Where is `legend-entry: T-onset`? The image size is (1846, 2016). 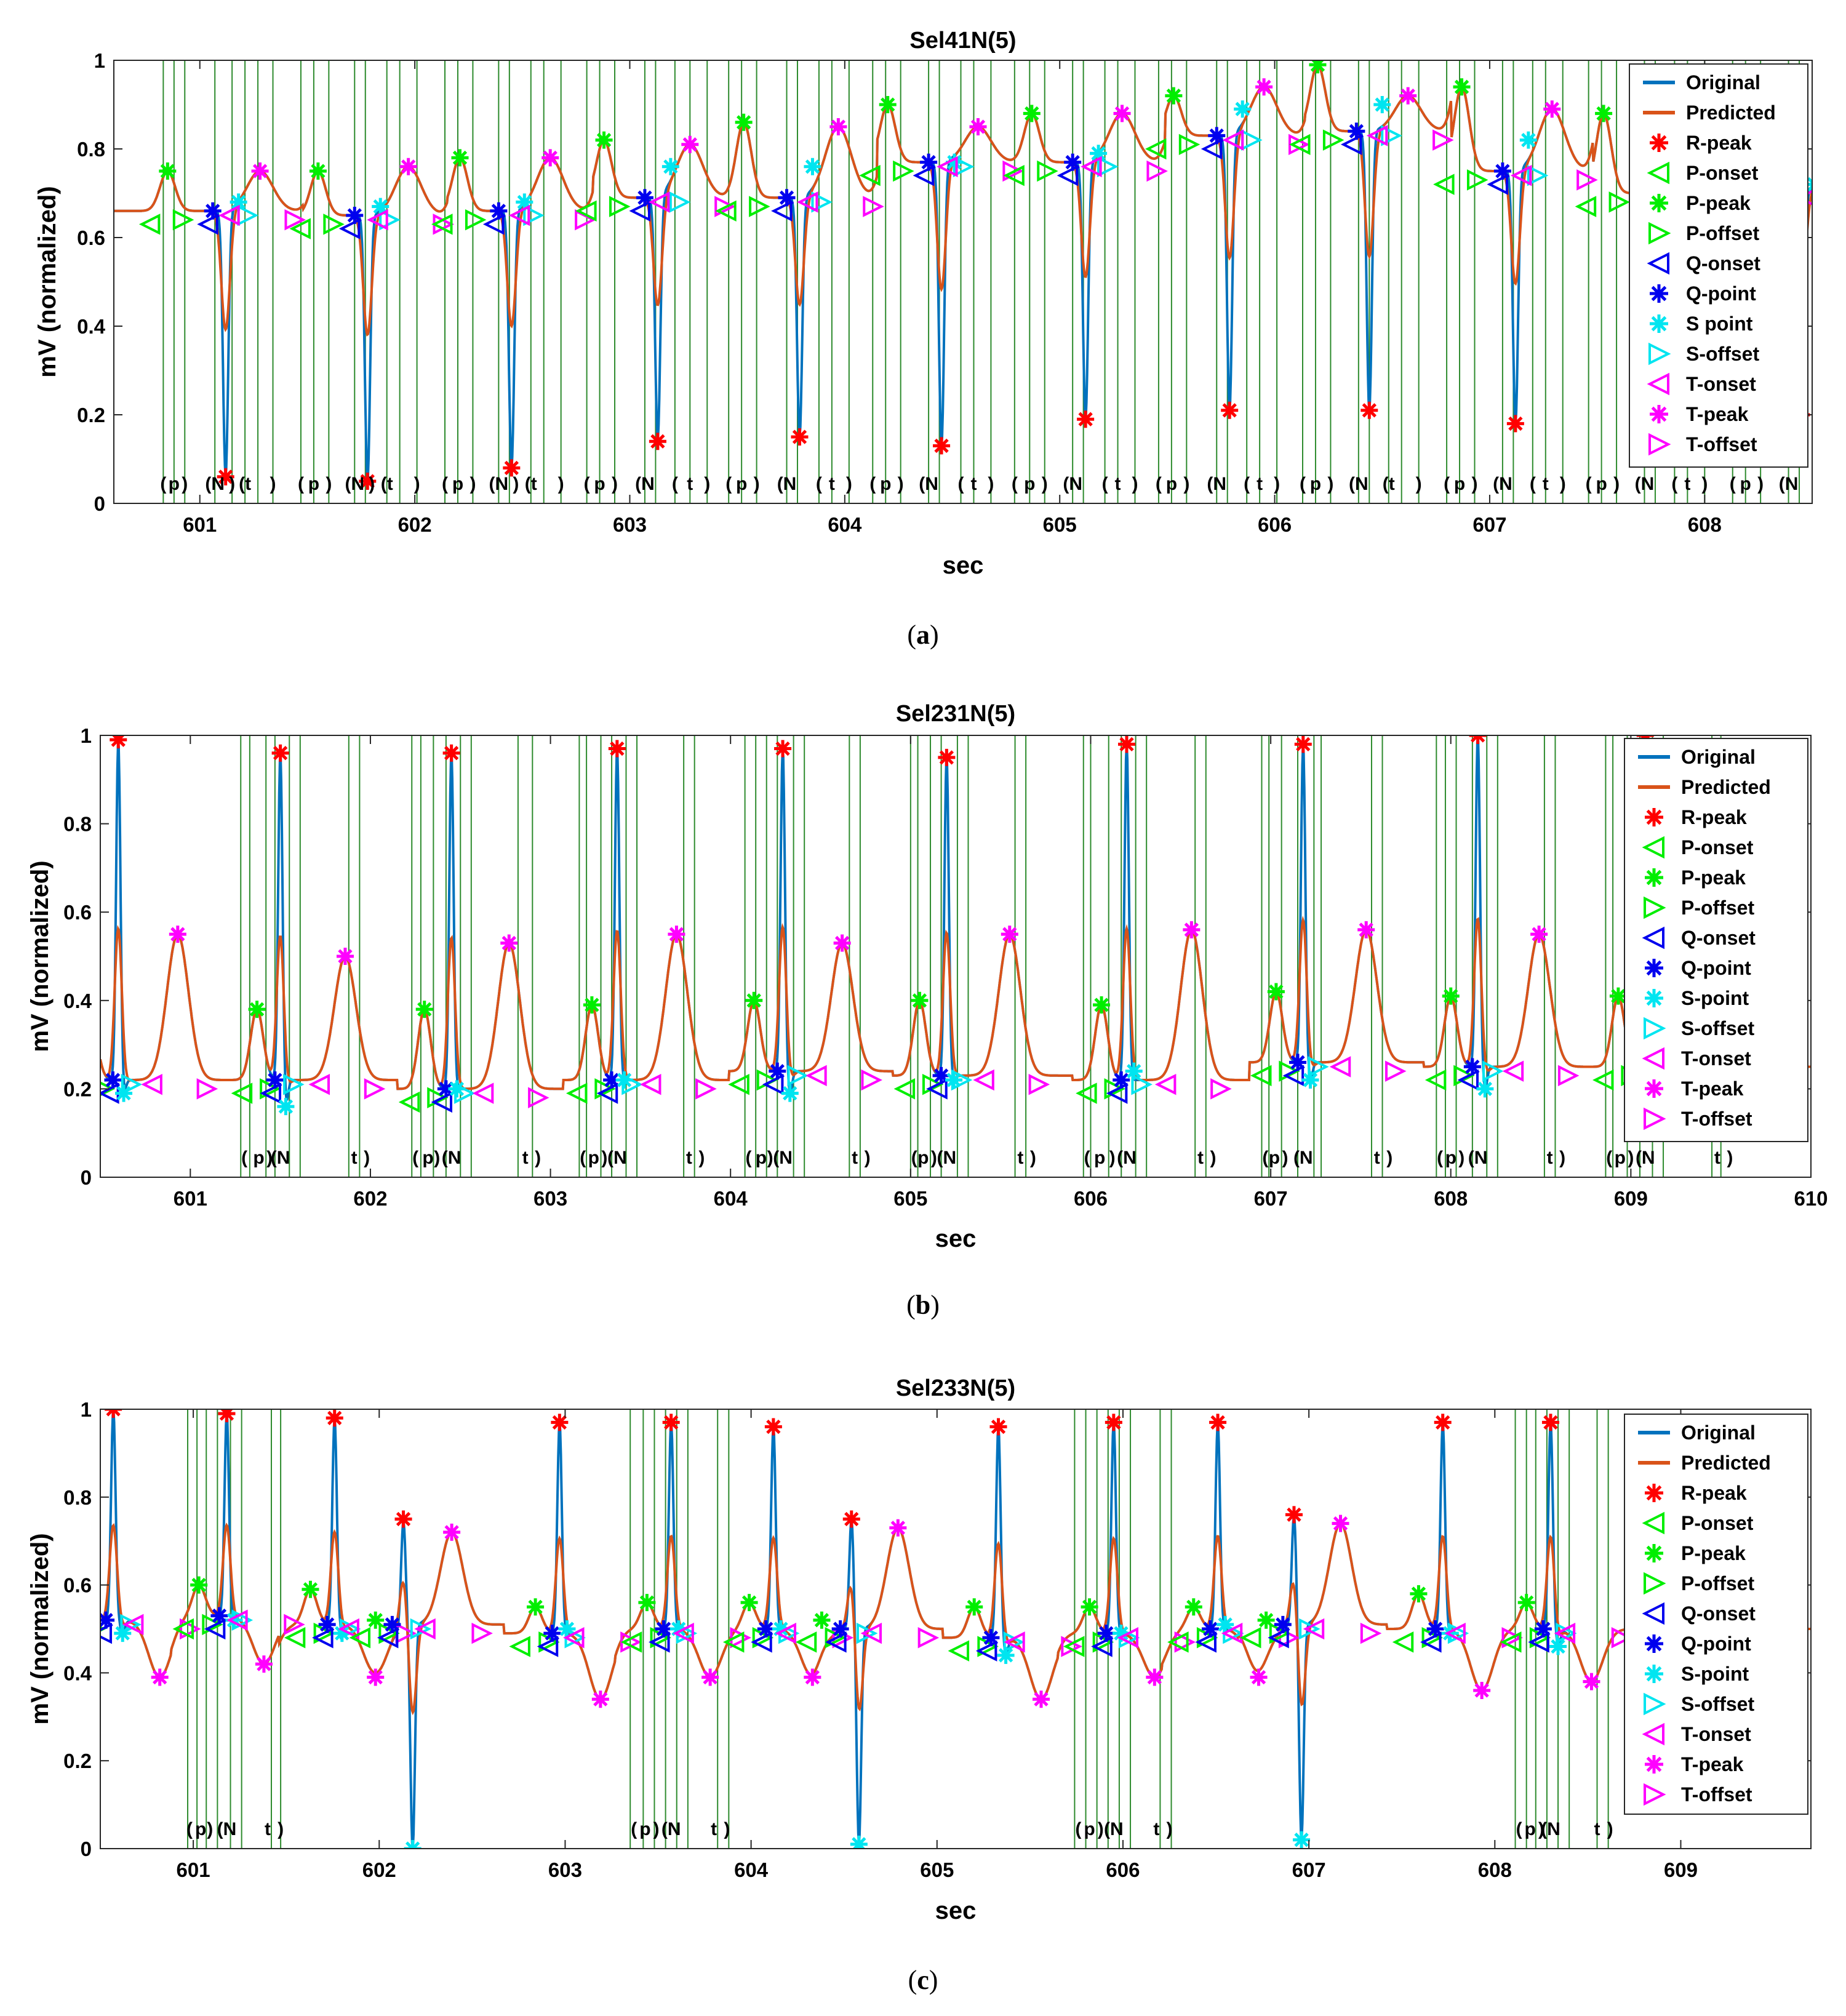 legend-entry: T-onset is located at coordinates (1696, 1734).